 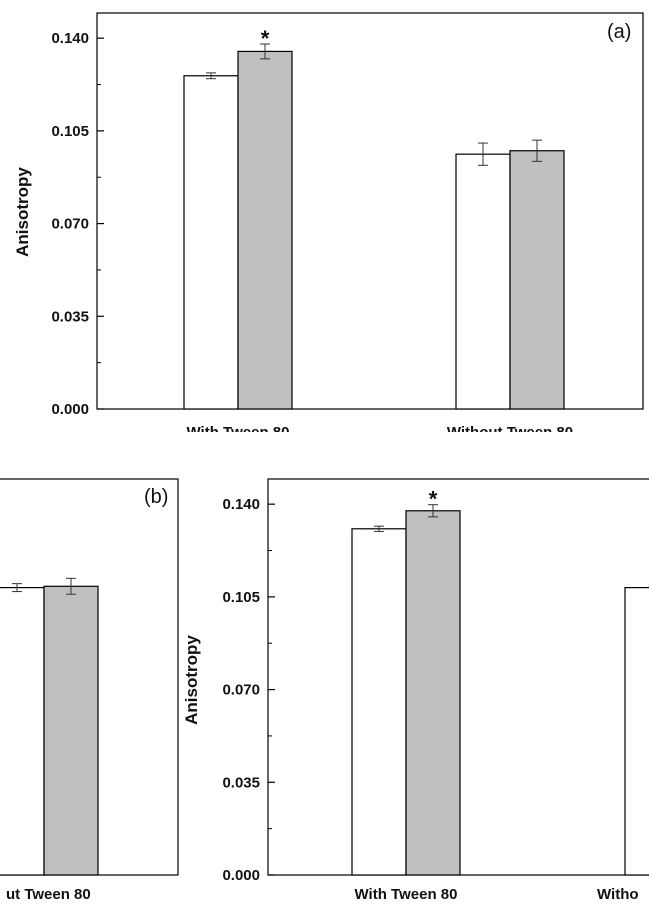 I want to click on chart-b-panel-label: (b), so click(x=156, y=497).